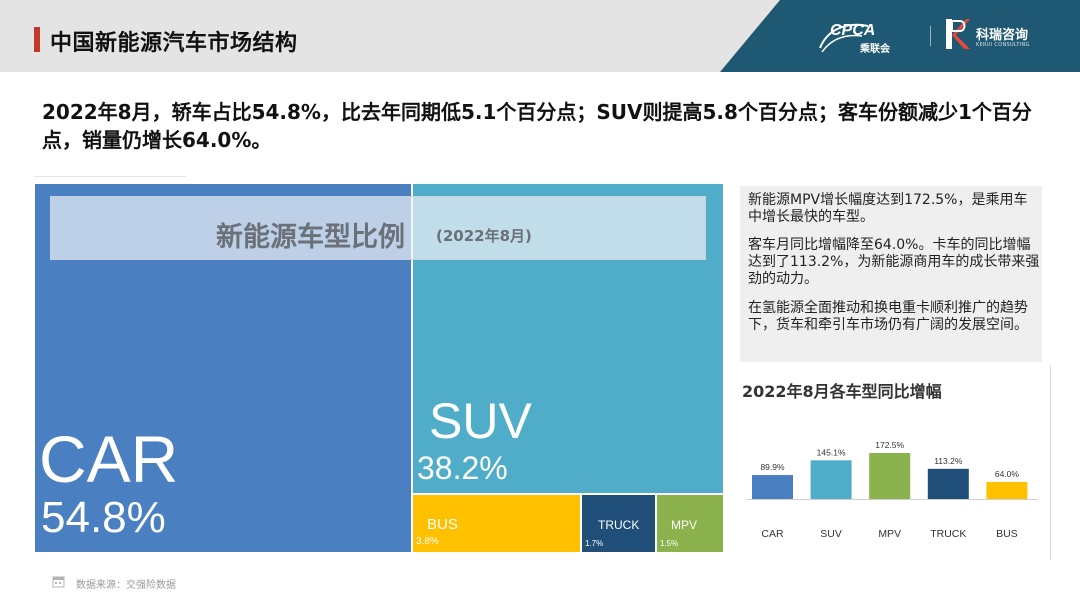 The image size is (1080, 608). I want to click on treemap-value-bus: 3.8%, so click(427, 541).